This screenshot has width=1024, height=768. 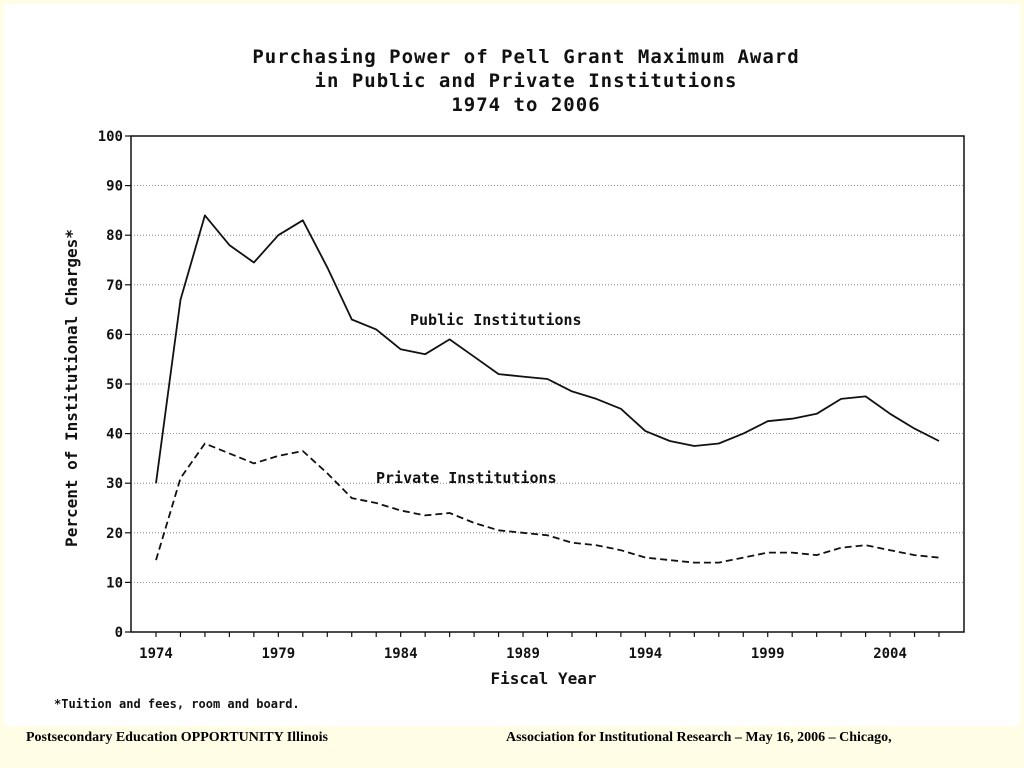 What do you see at coordinates (110, 137) in the screenshot?
I see `y-tick-label-100: 100` at bounding box center [110, 137].